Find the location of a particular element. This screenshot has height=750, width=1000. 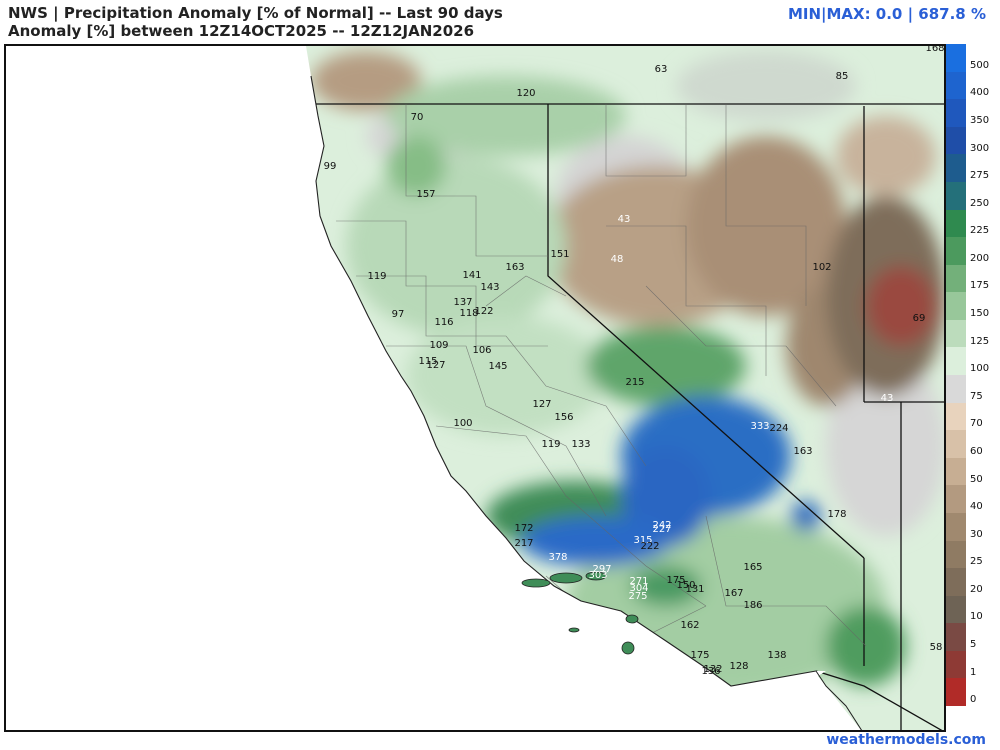

station-value-label: 303 is located at coordinates (598, 575).